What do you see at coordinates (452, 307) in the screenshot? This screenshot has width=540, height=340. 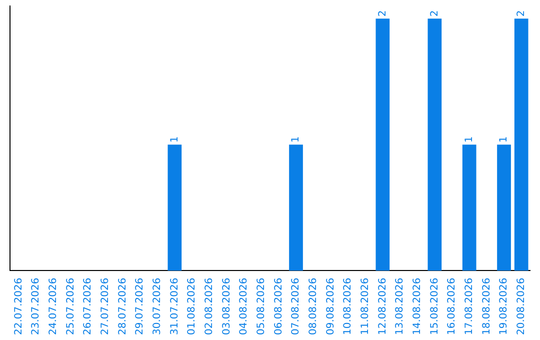 I see `x-tick-label: 16.08.2026` at bounding box center [452, 307].